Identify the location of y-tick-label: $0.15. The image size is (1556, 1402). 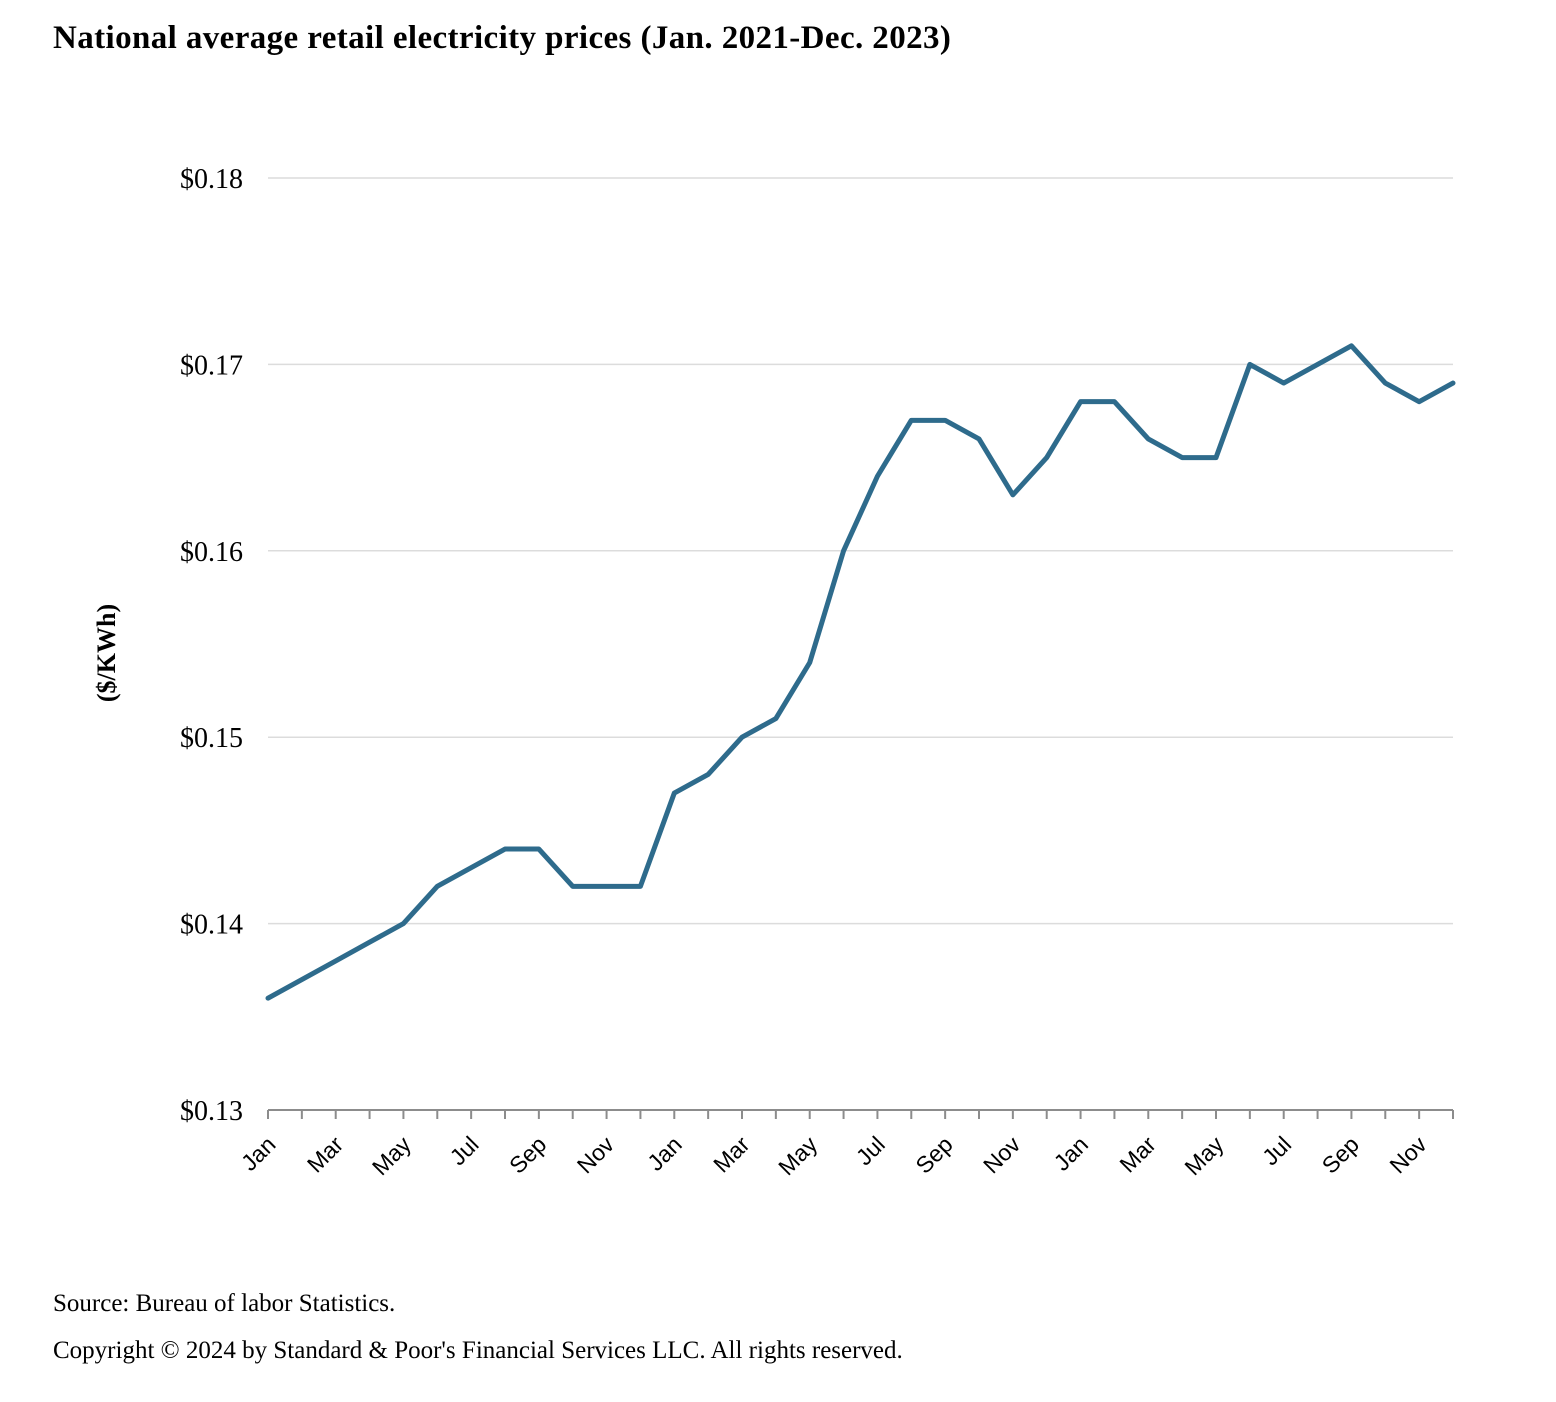
(211, 738).